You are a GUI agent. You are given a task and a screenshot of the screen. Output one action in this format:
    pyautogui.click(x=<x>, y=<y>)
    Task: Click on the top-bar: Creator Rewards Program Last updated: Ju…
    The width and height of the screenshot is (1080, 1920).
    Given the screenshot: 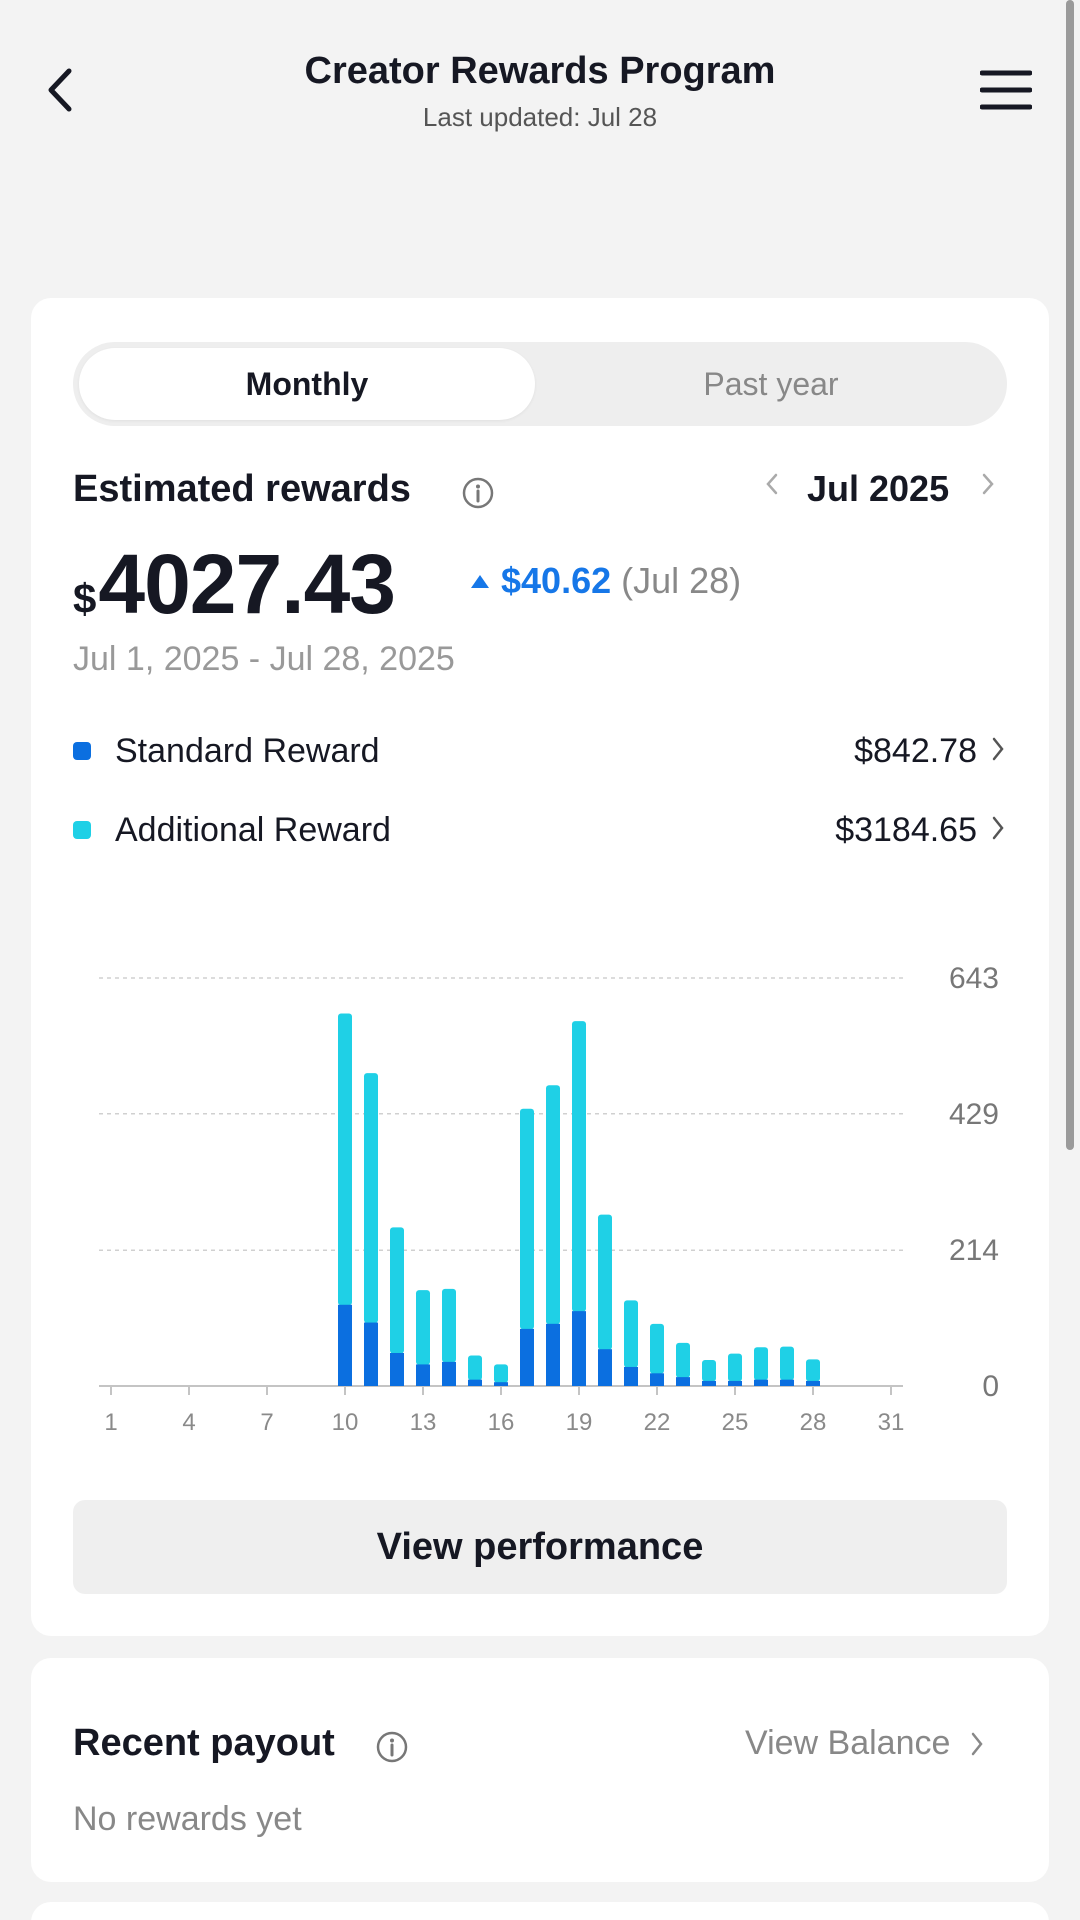 What is the action you would take?
    pyautogui.click(x=540, y=75)
    